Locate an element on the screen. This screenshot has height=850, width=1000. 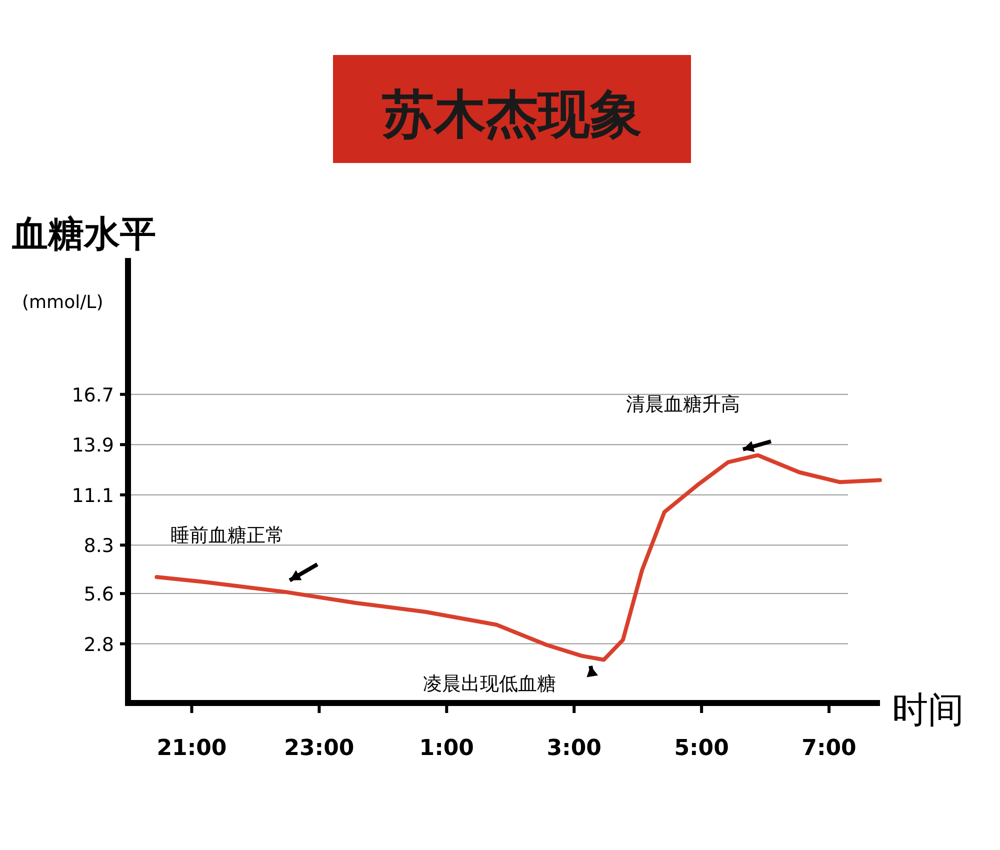
x-axis-title: 时间 is located at coordinates (928, 710).